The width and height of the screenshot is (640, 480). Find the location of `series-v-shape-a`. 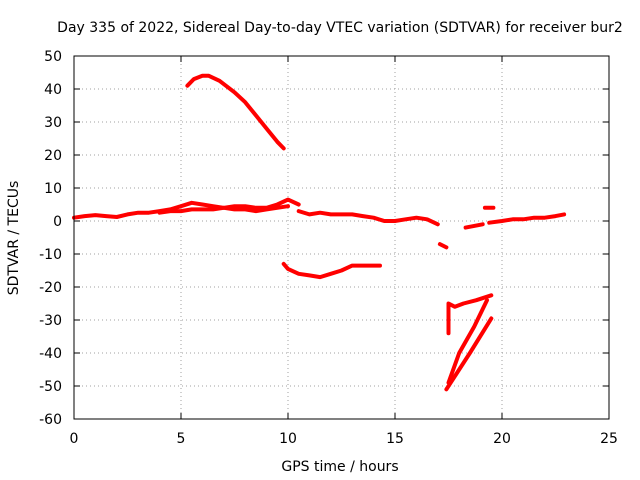

series-v-shape-a is located at coordinates (470, 314).